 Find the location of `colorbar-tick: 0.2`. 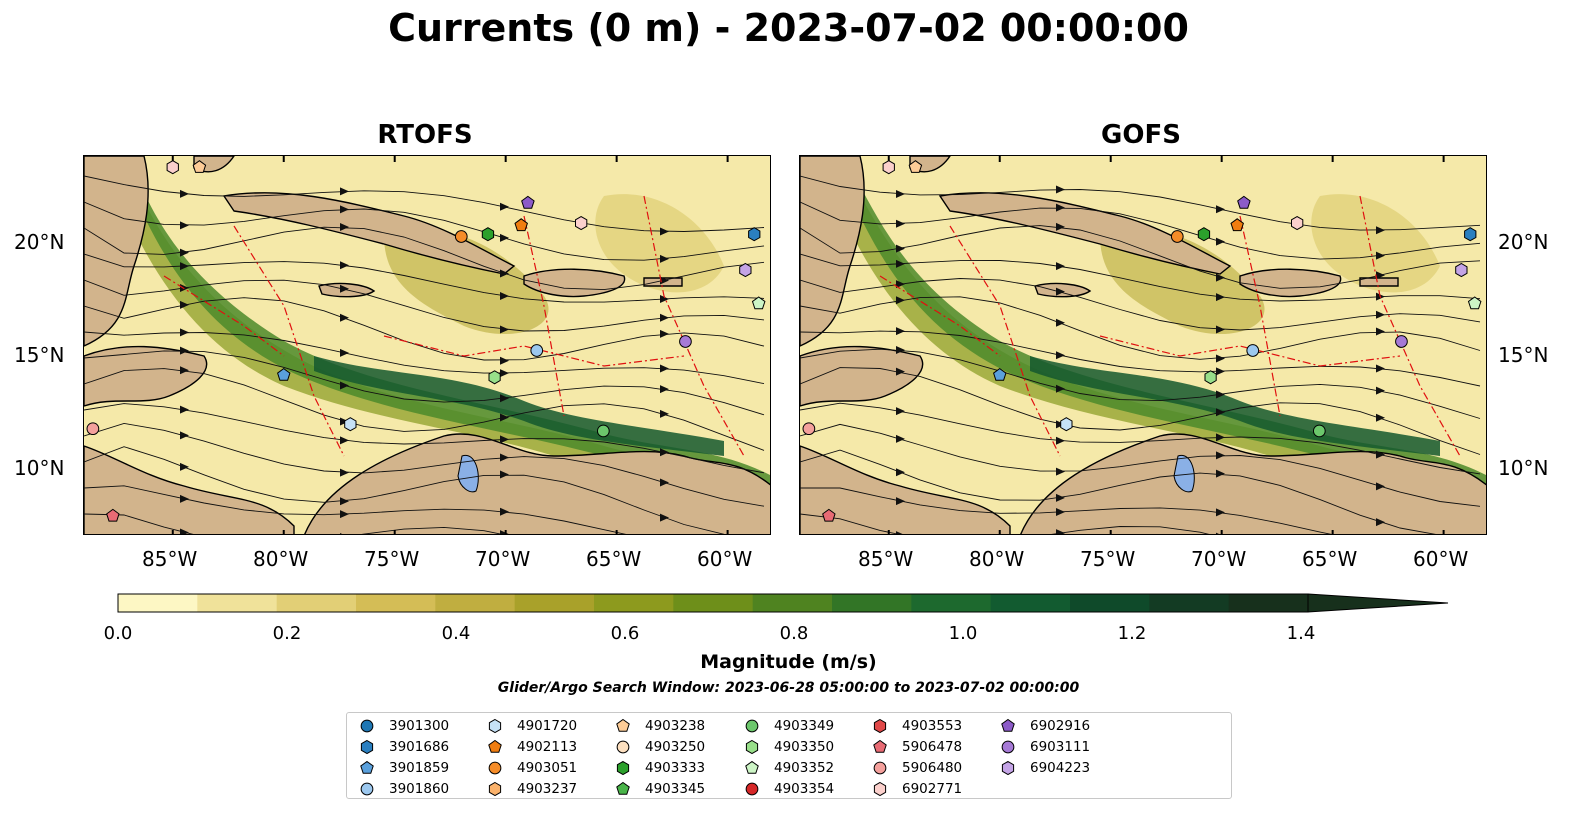

colorbar-tick: 0.2 is located at coordinates (287, 633).